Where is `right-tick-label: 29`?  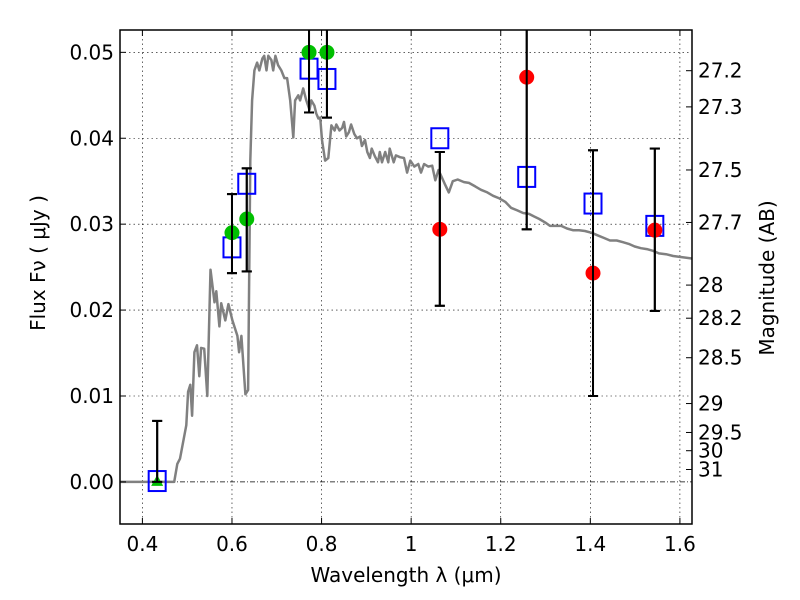 right-tick-label: 29 is located at coordinates (710, 404).